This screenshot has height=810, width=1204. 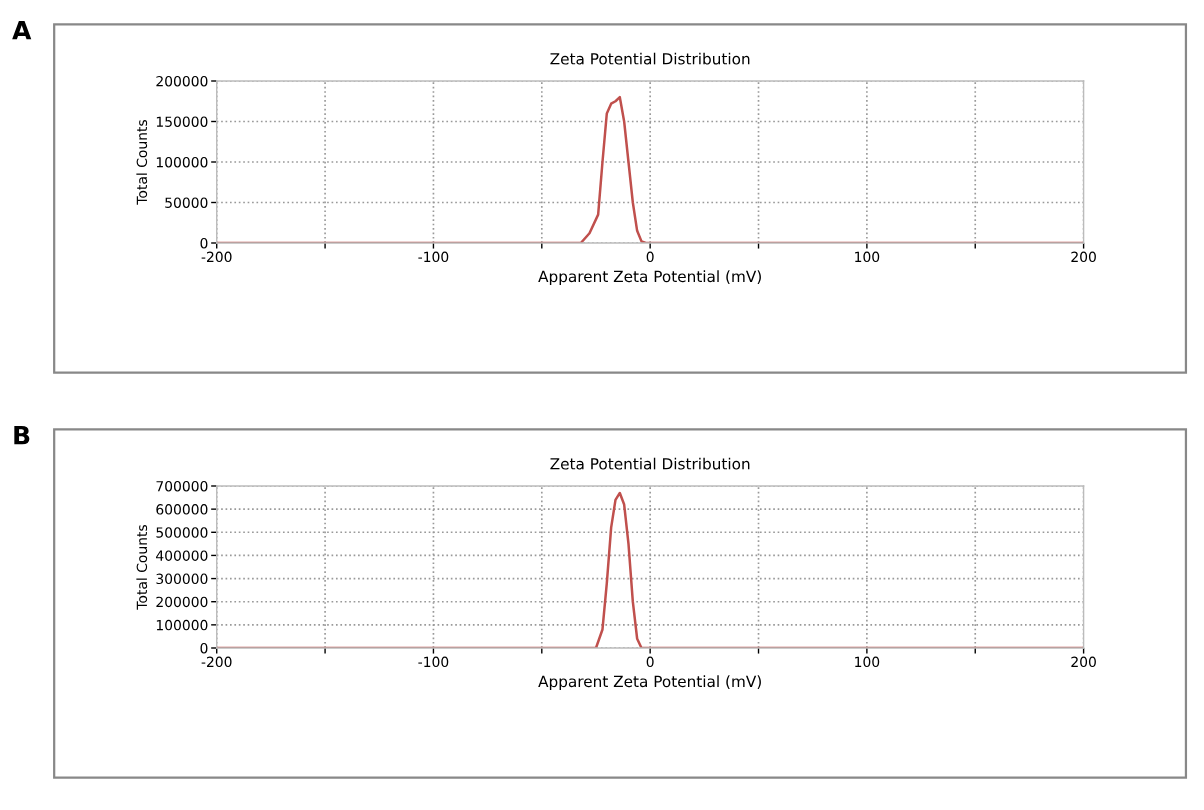 What do you see at coordinates (22, 435) in the screenshot?
I see `text: B` at bounding box center [22, 435].